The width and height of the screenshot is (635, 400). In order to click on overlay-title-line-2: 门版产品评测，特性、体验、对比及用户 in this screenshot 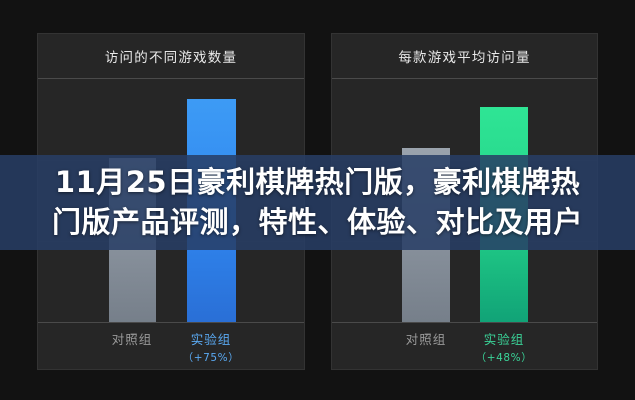, I will do `click(317, 221)`.